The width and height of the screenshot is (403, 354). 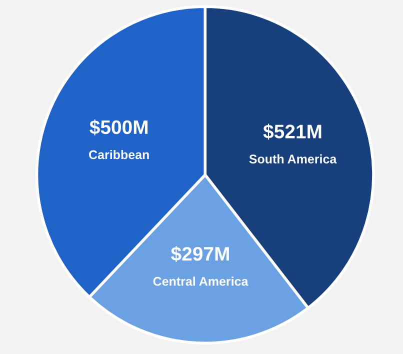 I want to click on slice-label: South America, so click(x=293, y=159).